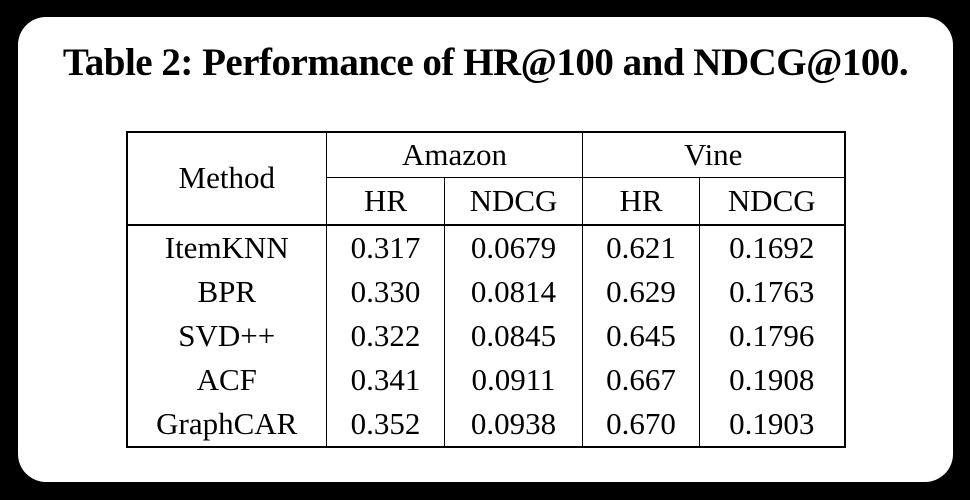 Image resolution: width=970 pixels, height=500 pixels. I want to click on table-row-acf: ACF 0.341 0.0911 0.667 0.1908, so click(485, 379).